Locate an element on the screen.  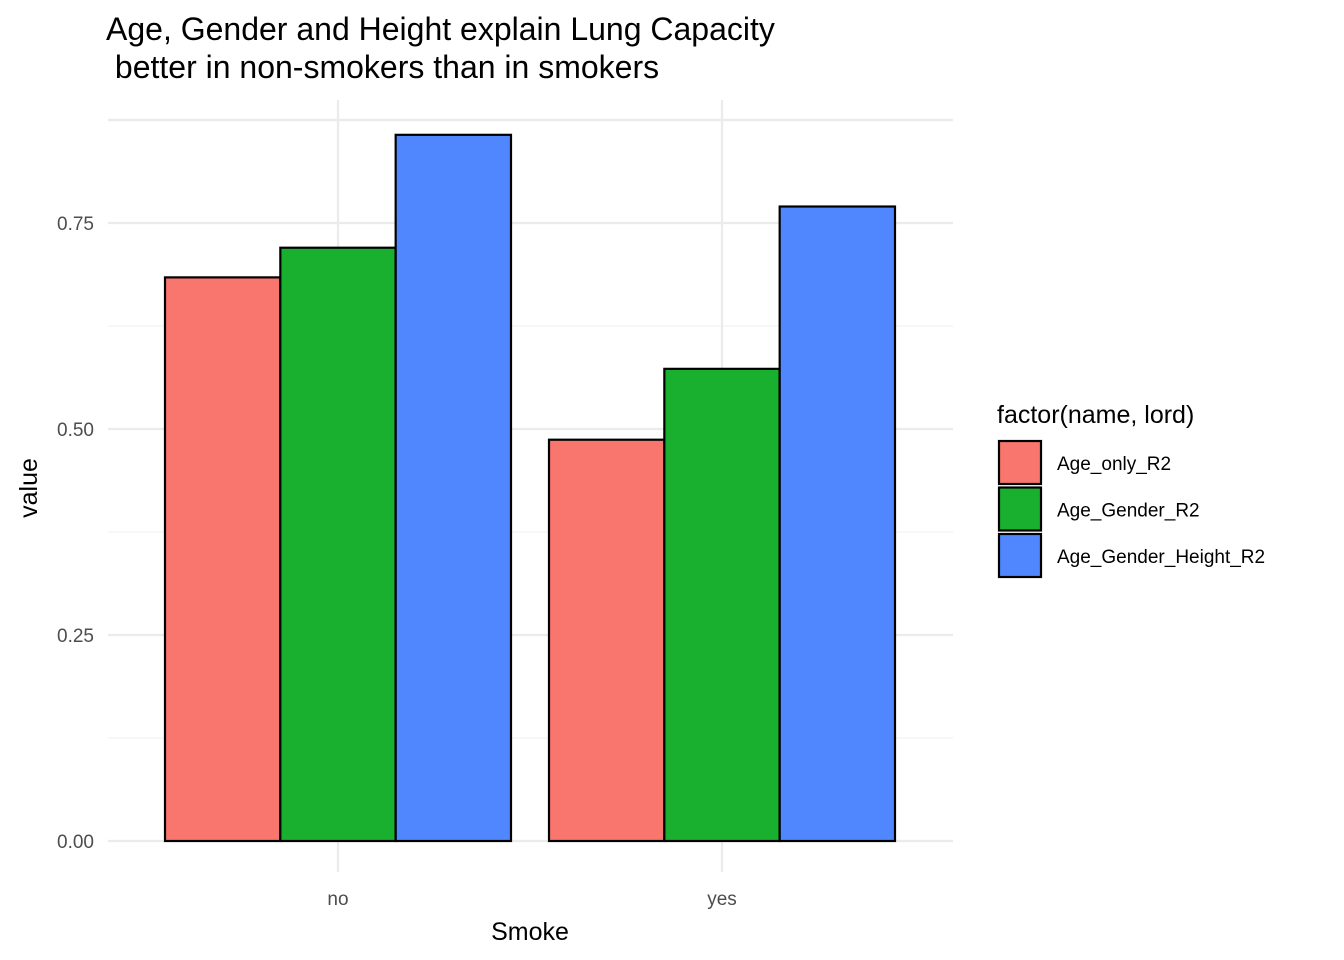
y-axis-label: value is located at coordinates (29, 488).